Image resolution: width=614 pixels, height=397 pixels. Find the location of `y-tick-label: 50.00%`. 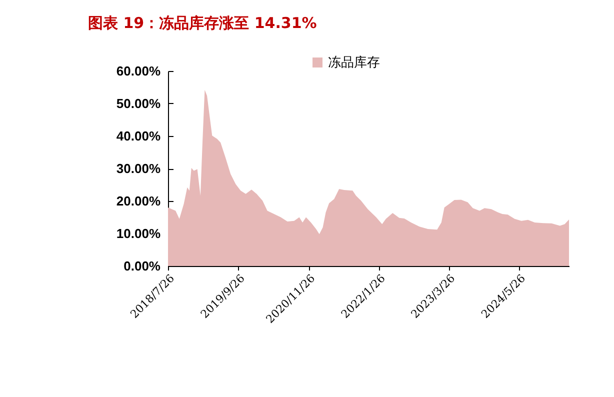

y-tick-label: 50.00% is located at coordinates (138, 103).